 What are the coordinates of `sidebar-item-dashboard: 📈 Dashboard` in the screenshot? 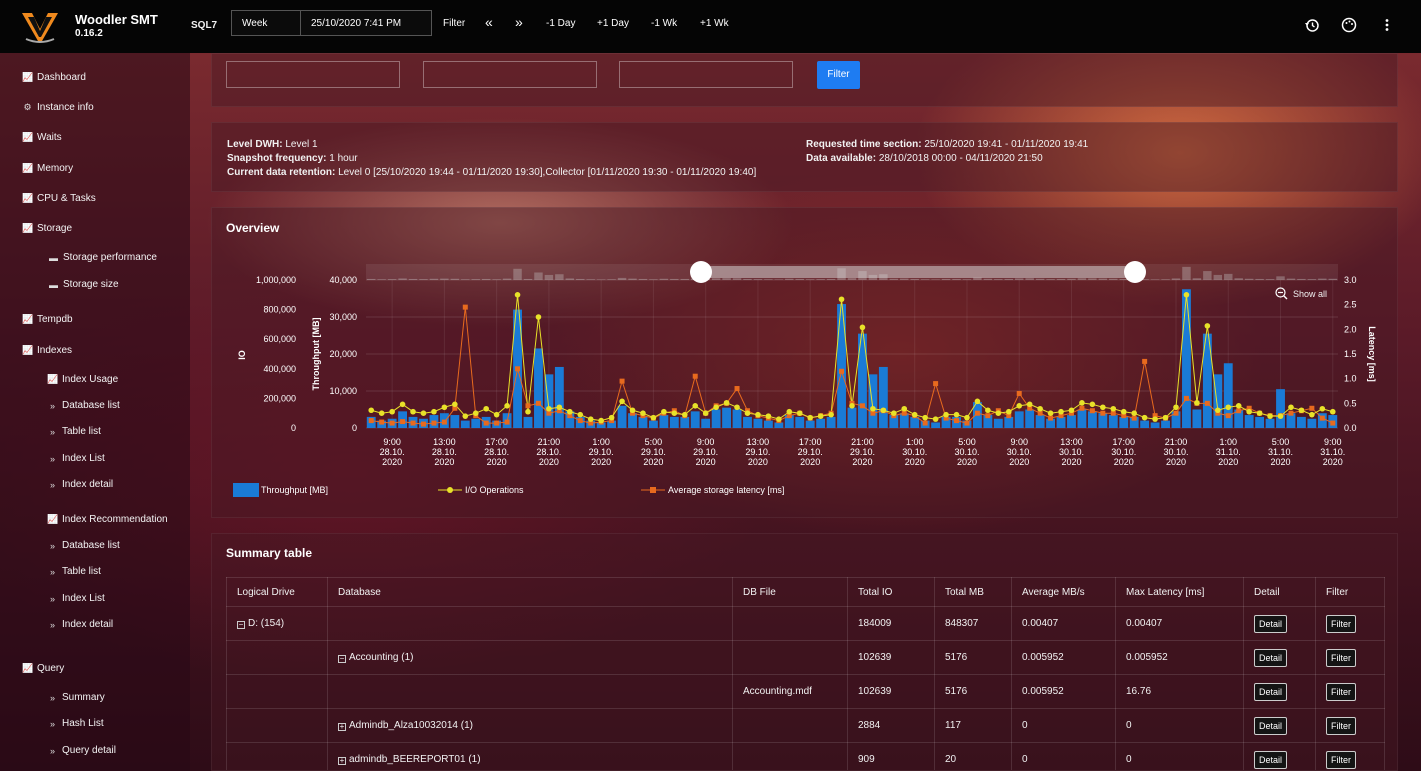 It's located at (54, 77).